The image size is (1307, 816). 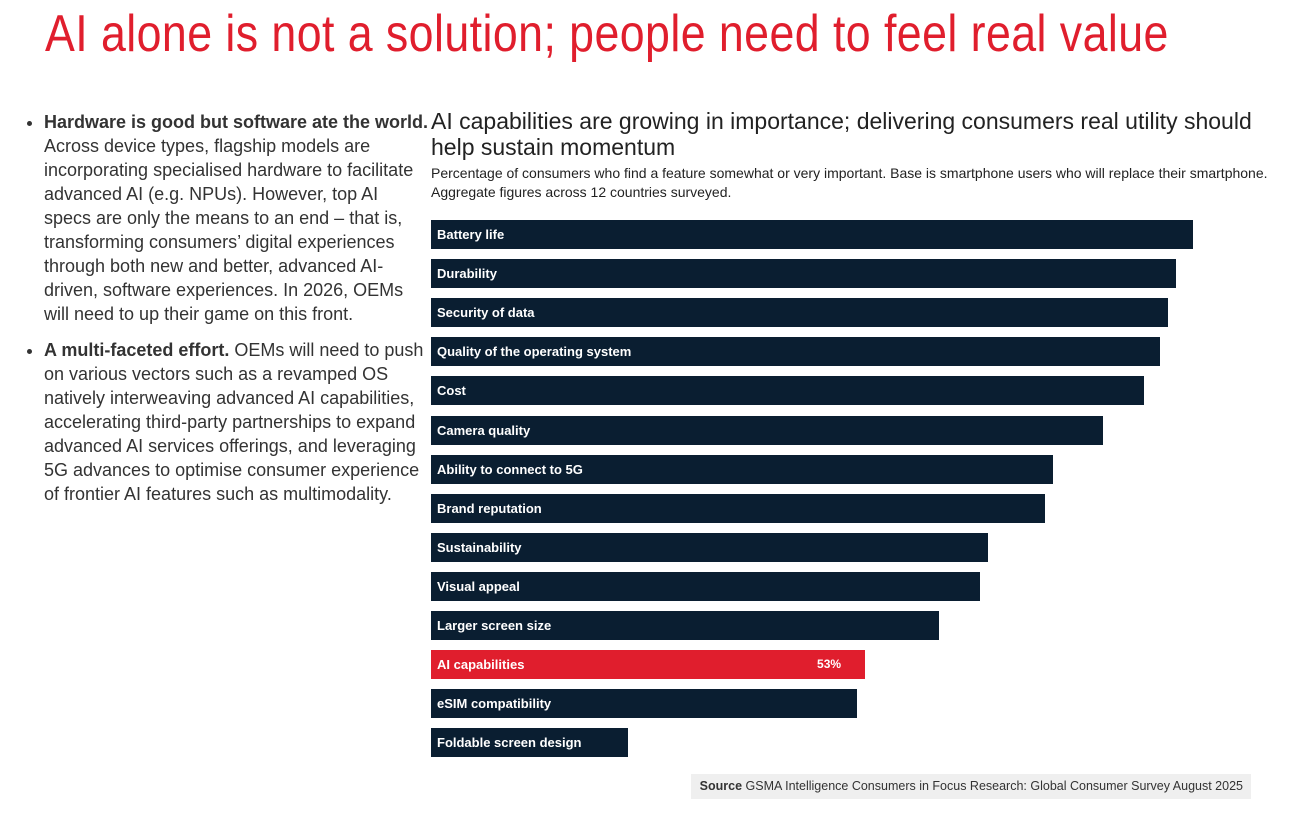 I want to click on bar-foldable-screen-design: Foldable screen design, so click(x=529, y=743).